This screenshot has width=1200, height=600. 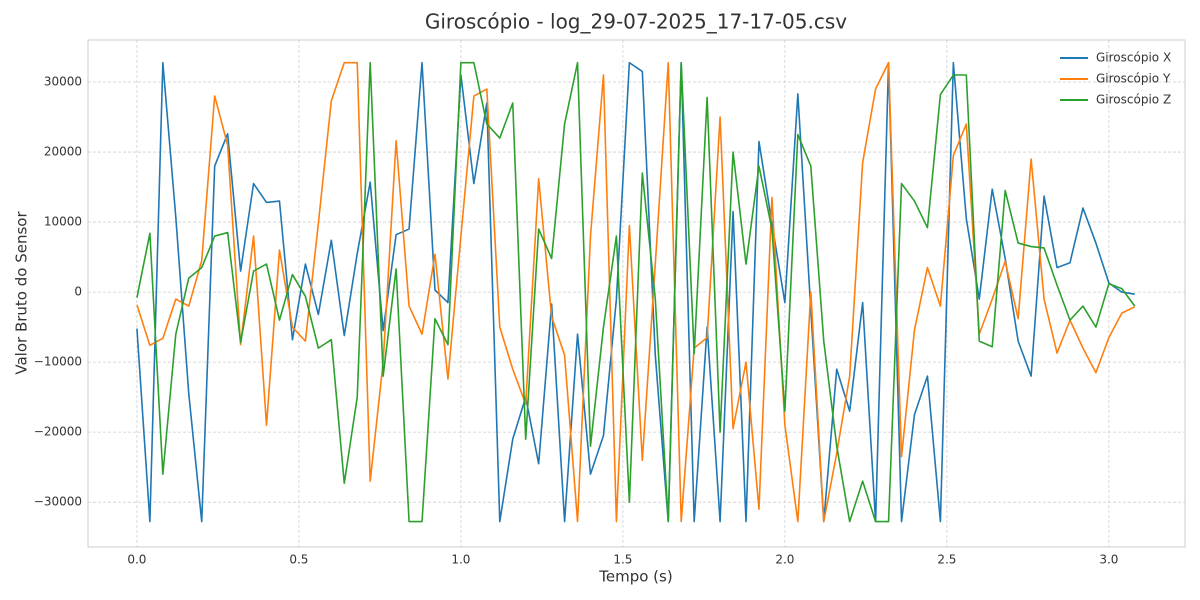 What do you see at coordinates (58, 502) in the screenshot?
I see `y-tick-label: −30000` at bounding box center [58, 502].